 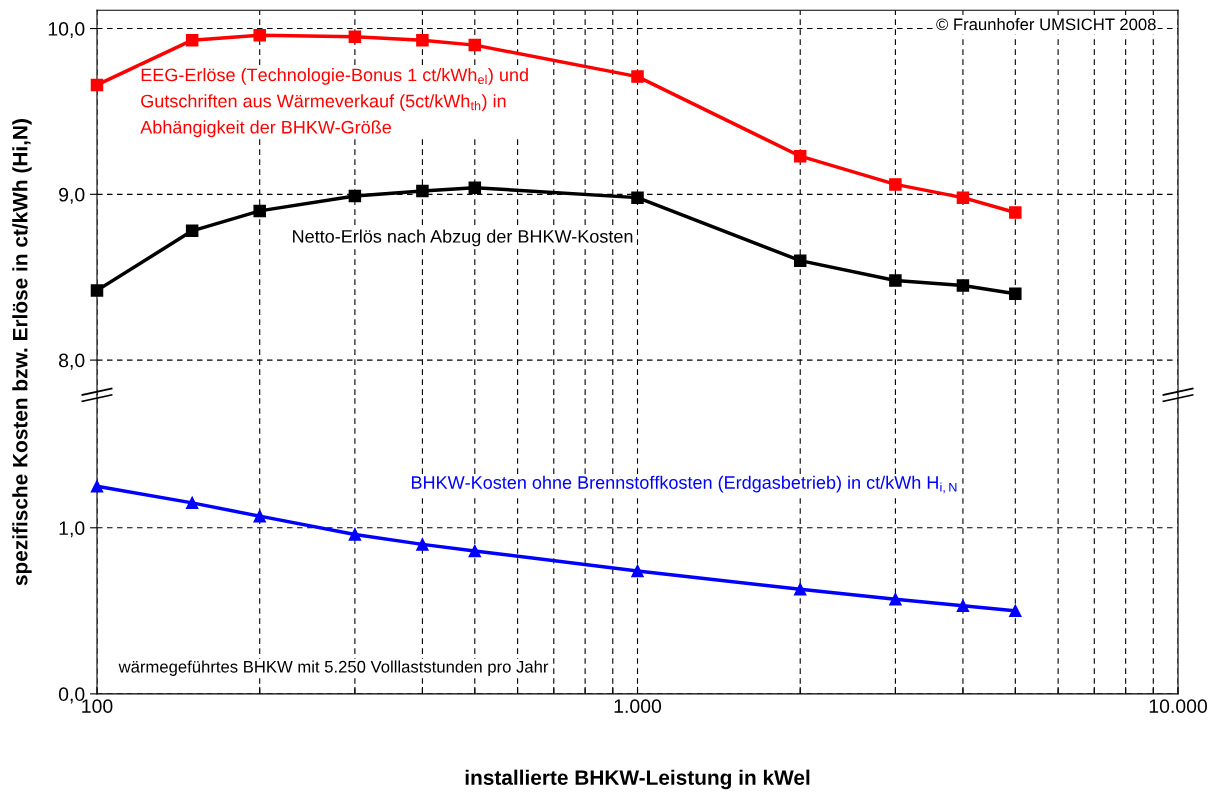 What do you see at coordinates (72, 195) in the screenshot?
I see `y-tick-label: 9,0` at bounding box center [72, 195].